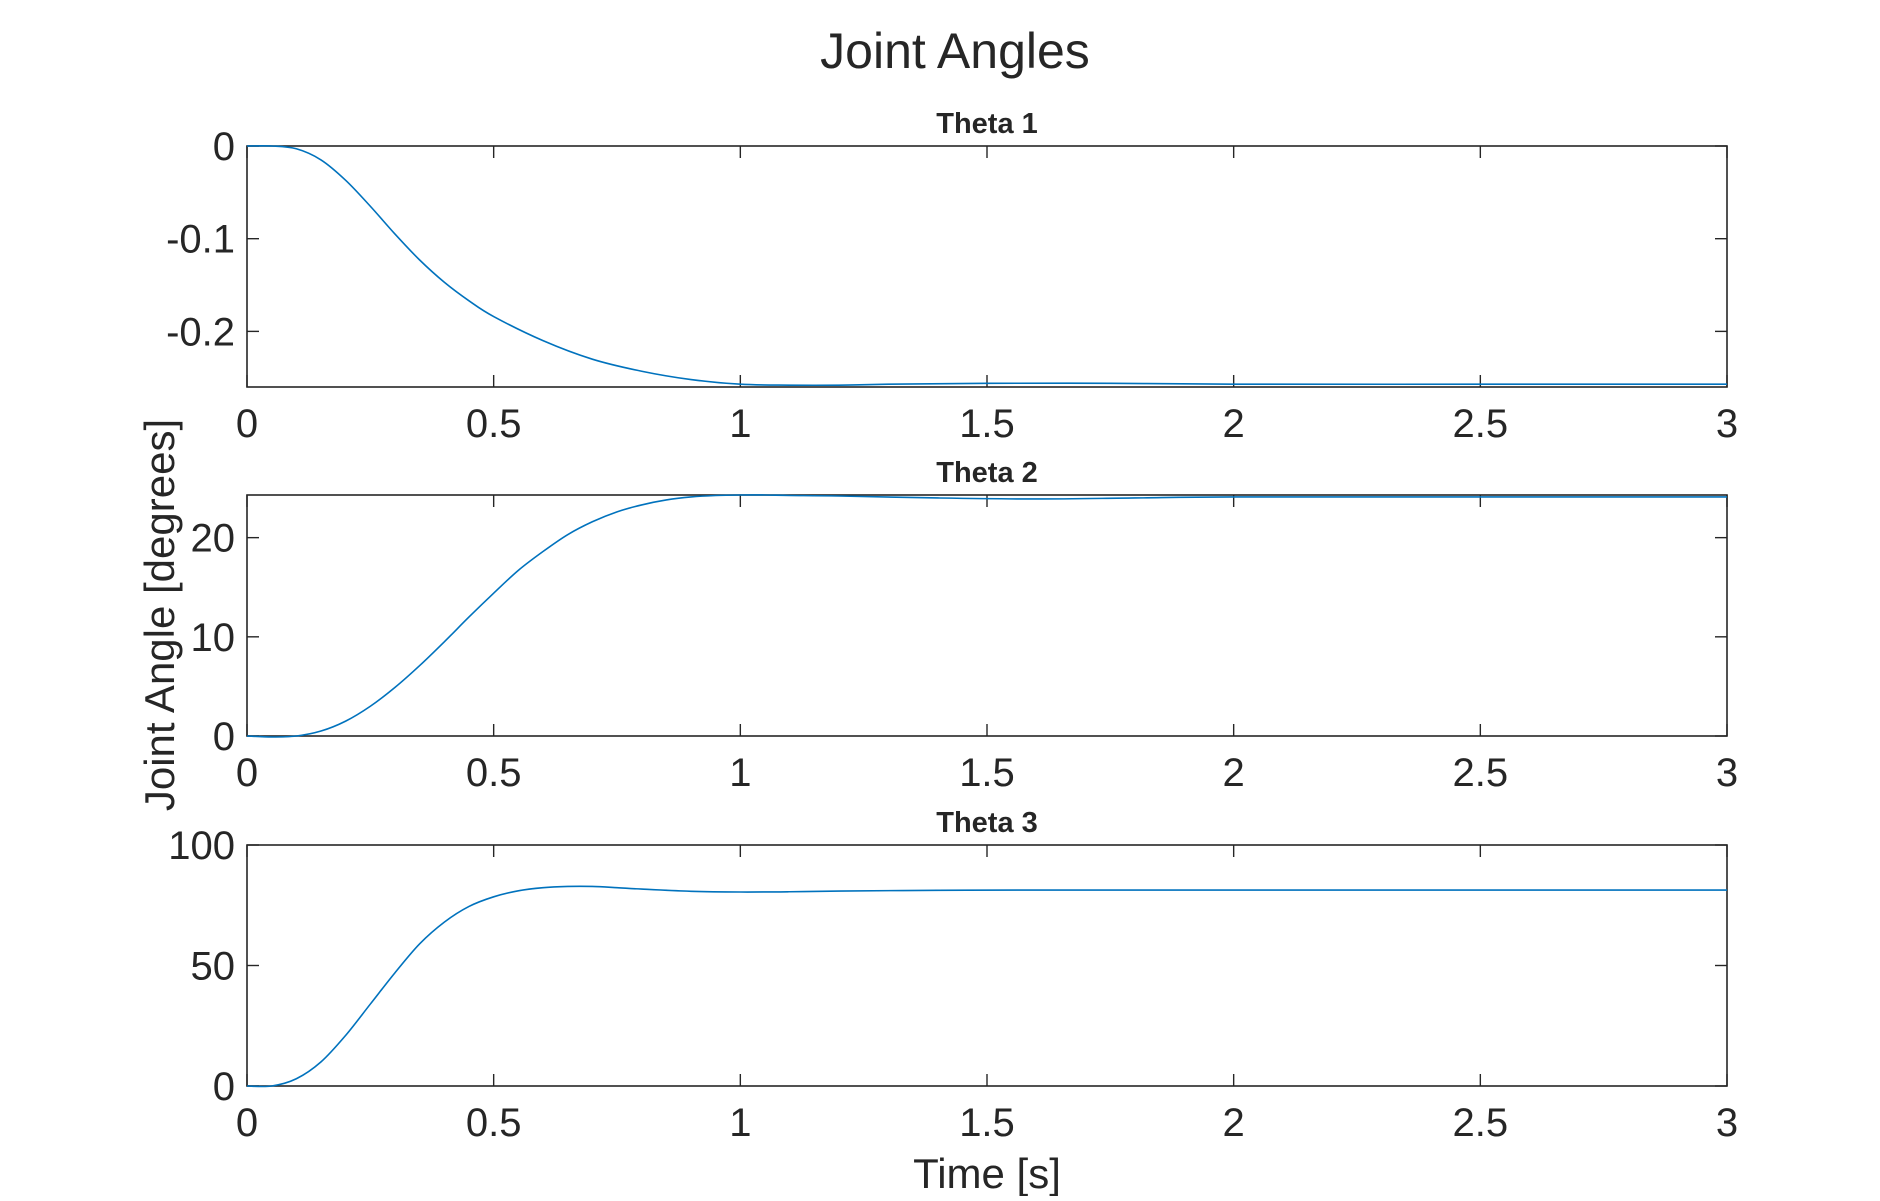  Describe the element at coordinates (987, 124) in the screenshot. I see `subplot-title: Theta 1` at that location.